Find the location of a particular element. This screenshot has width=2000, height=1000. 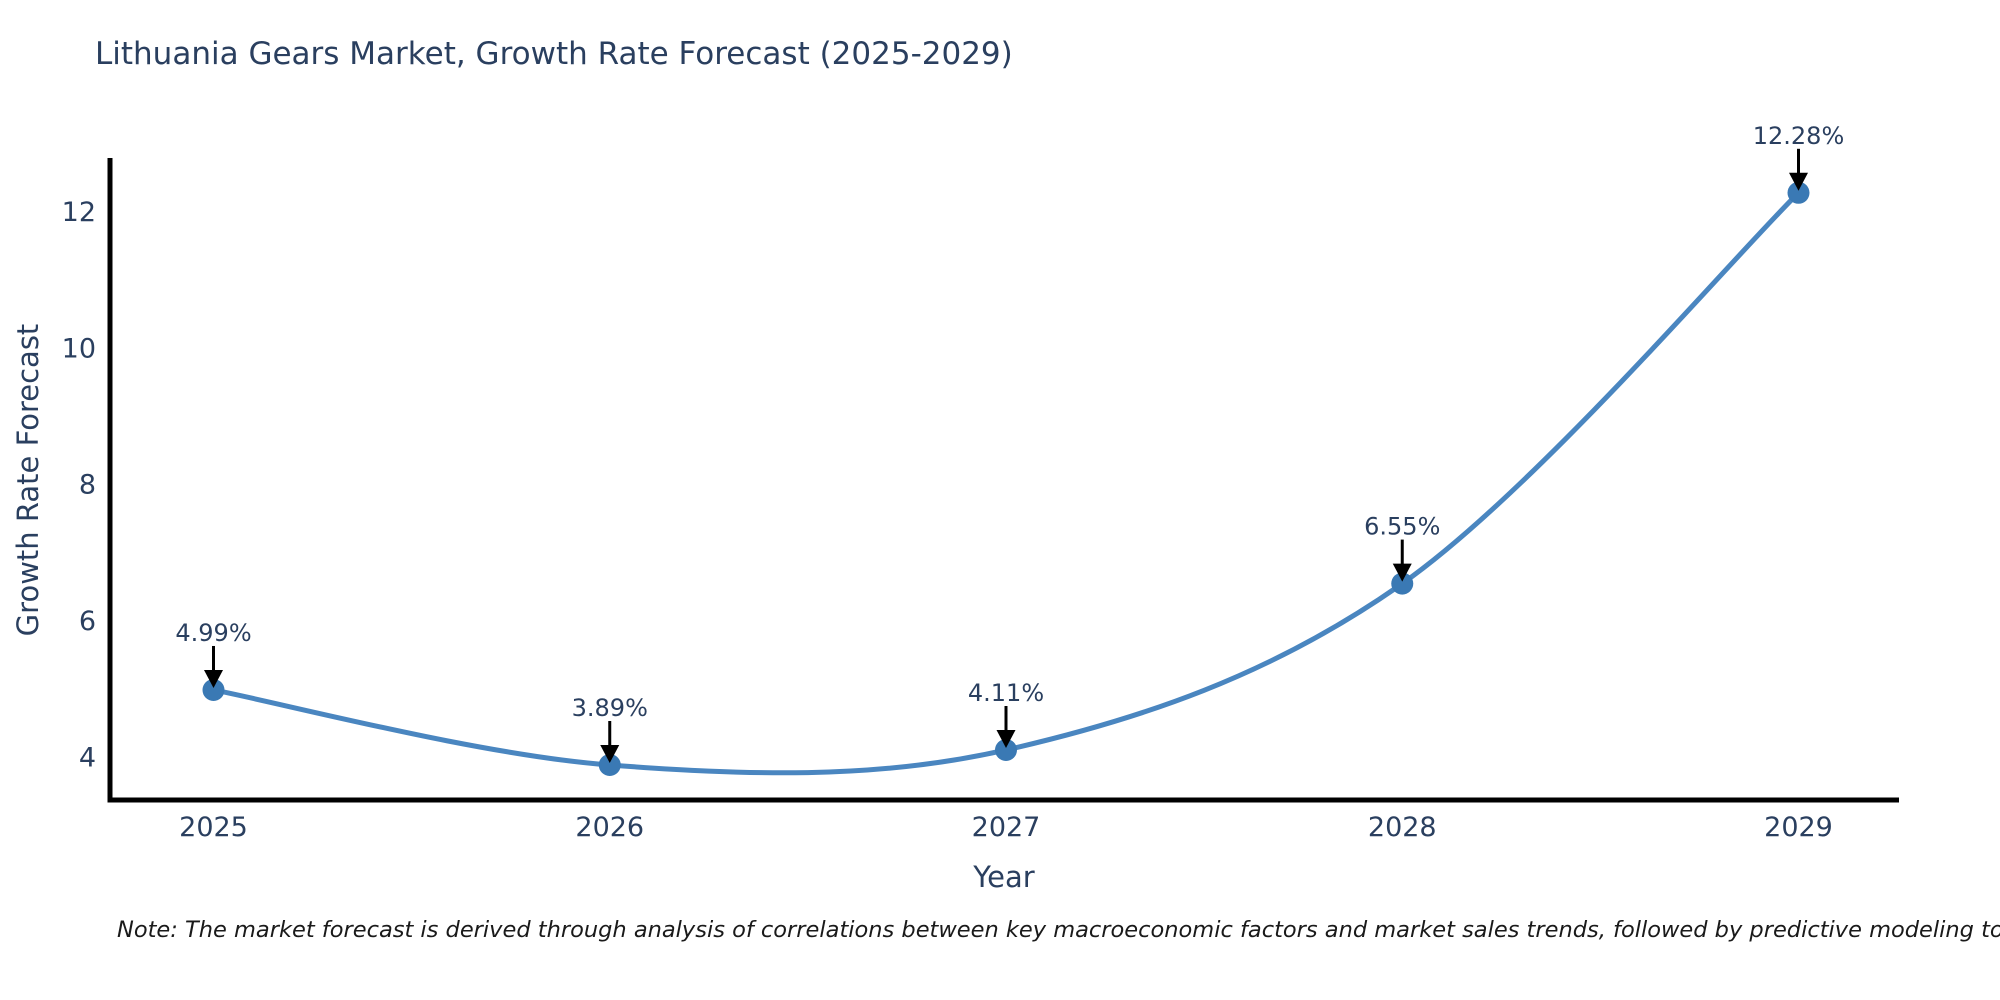

x-tick-label: 2028 is located at coordinates (1402, 827).